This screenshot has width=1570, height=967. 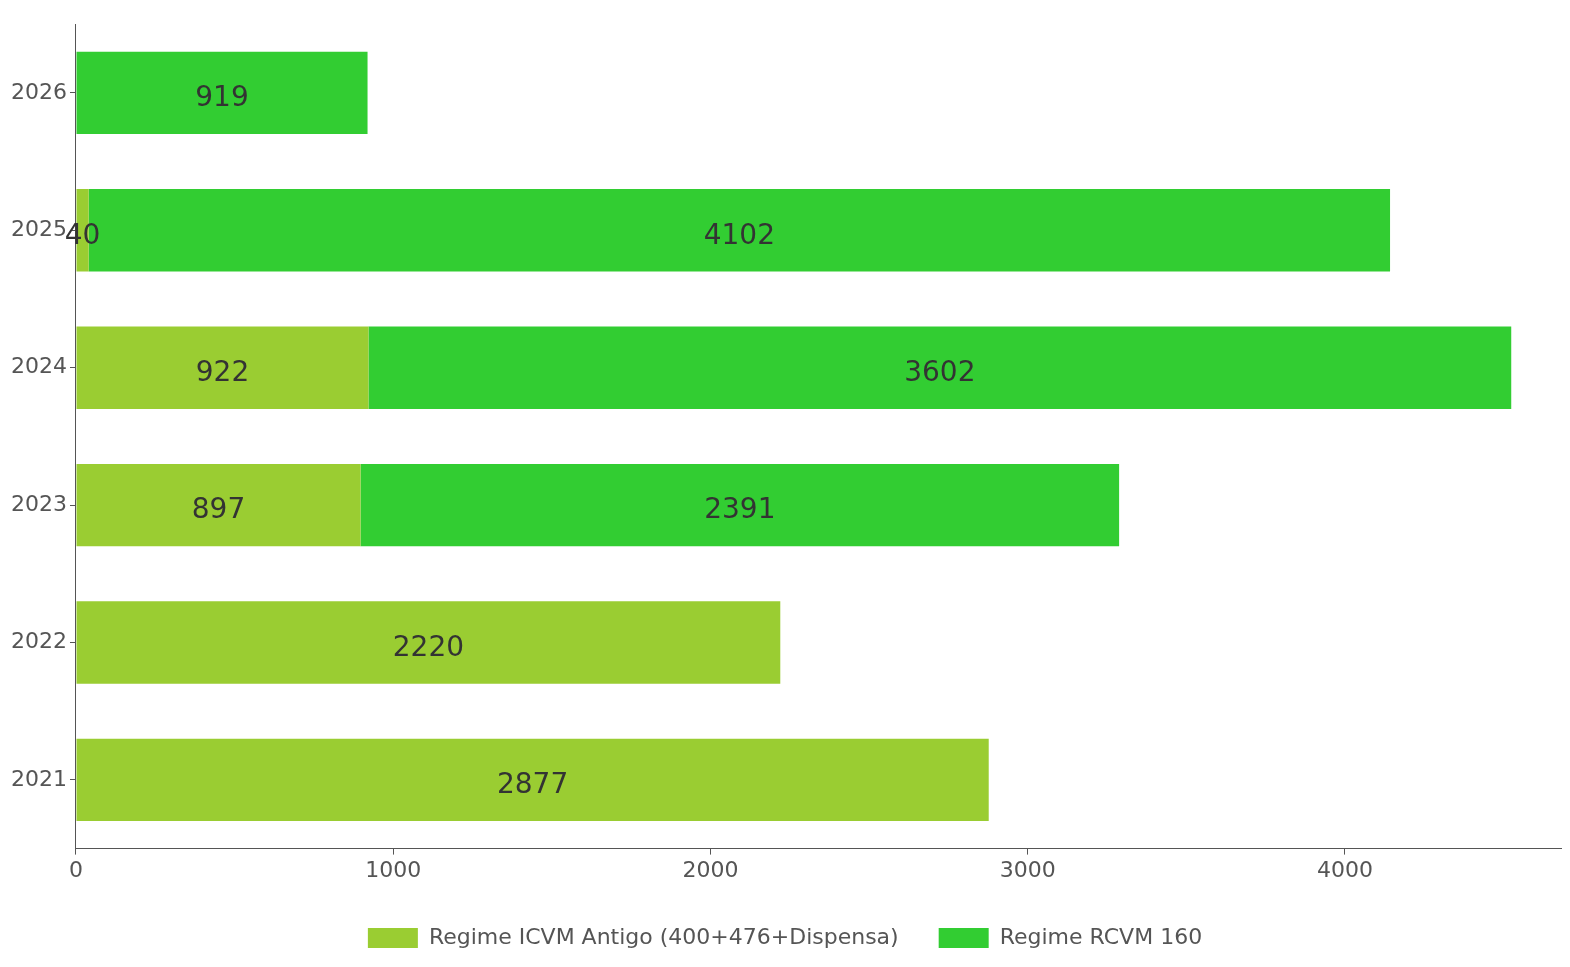 I want to click on data-label: 897, so click(x=218, y=509).